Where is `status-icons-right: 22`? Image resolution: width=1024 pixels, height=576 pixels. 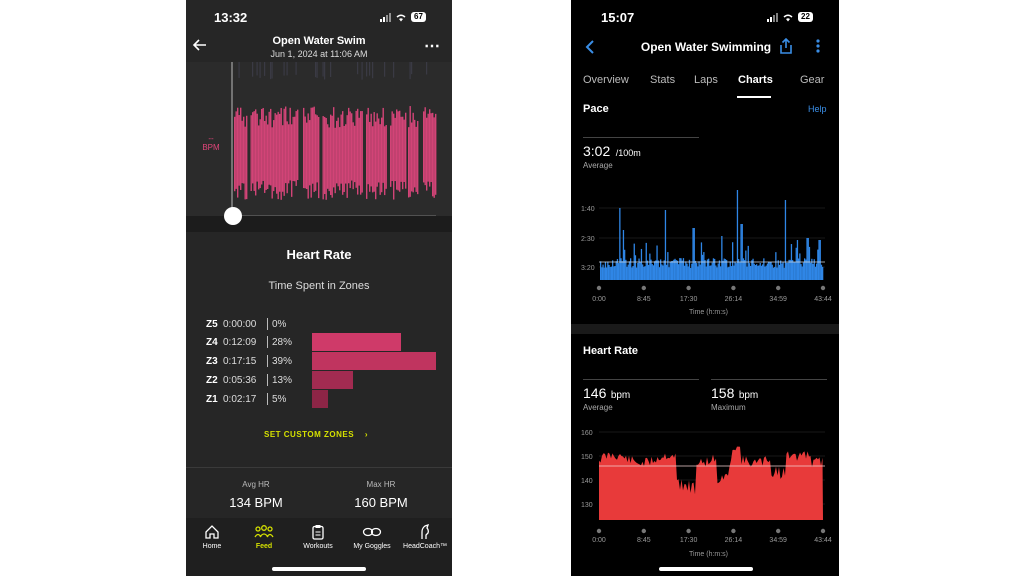 status-icons-right: 22 is located at coordinates (790, 17).